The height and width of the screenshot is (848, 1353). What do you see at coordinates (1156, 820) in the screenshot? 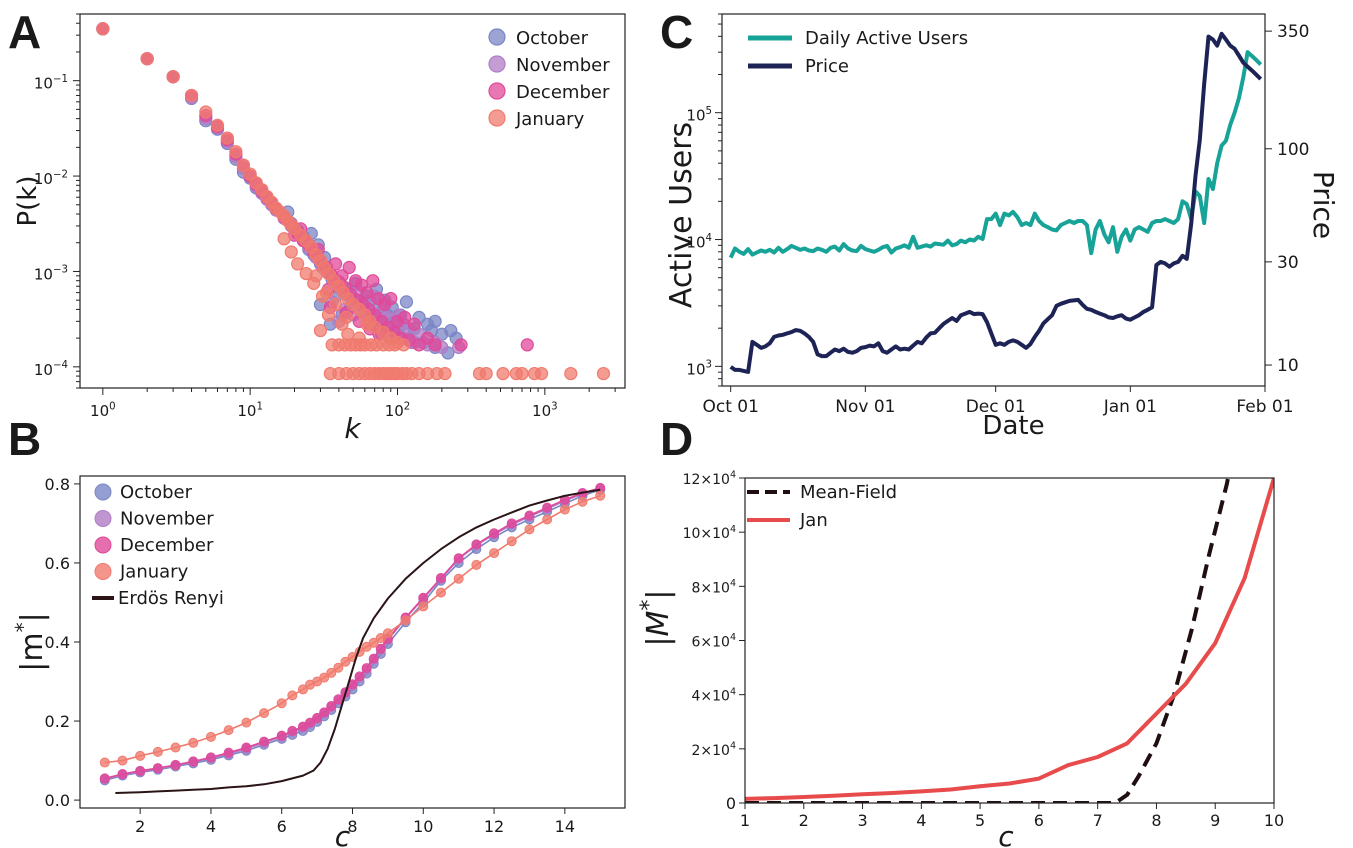
I see `x-tick-label: 8` at bounding box center [1156, 820].